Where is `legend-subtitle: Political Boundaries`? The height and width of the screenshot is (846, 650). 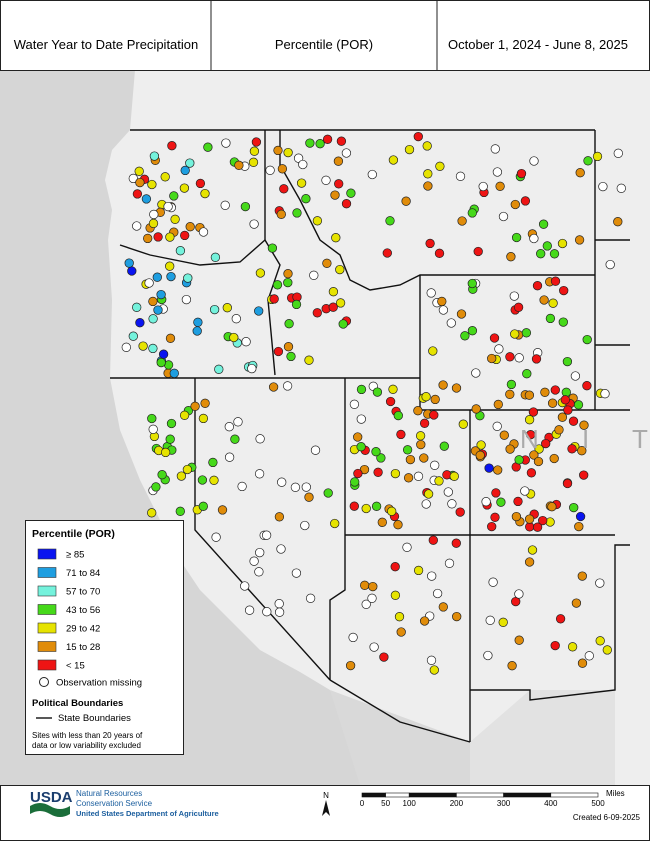
legend-subtitle: Political Boundaries is located at coordinates (77, 703).